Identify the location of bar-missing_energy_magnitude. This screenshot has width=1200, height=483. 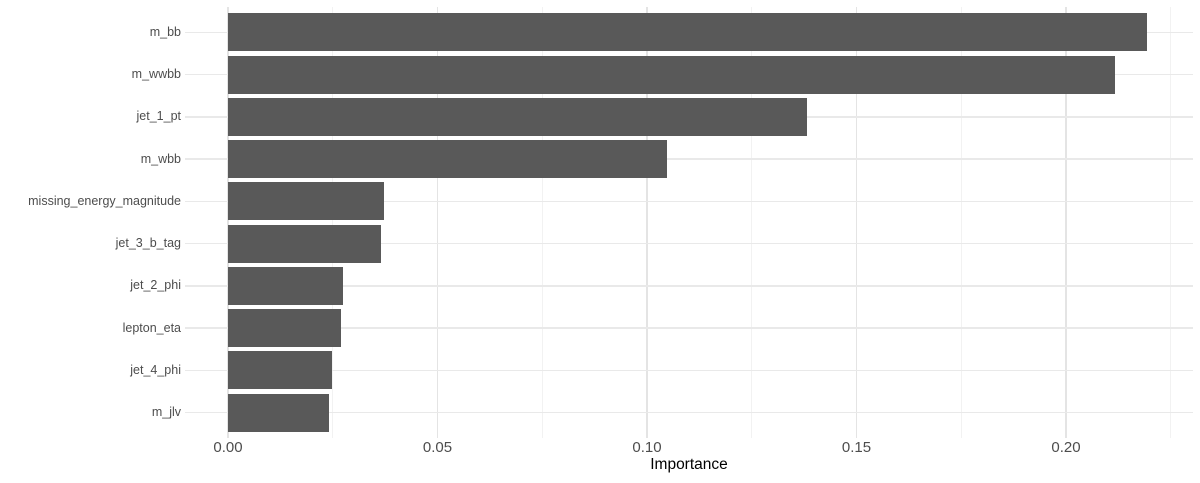
(306, 201).